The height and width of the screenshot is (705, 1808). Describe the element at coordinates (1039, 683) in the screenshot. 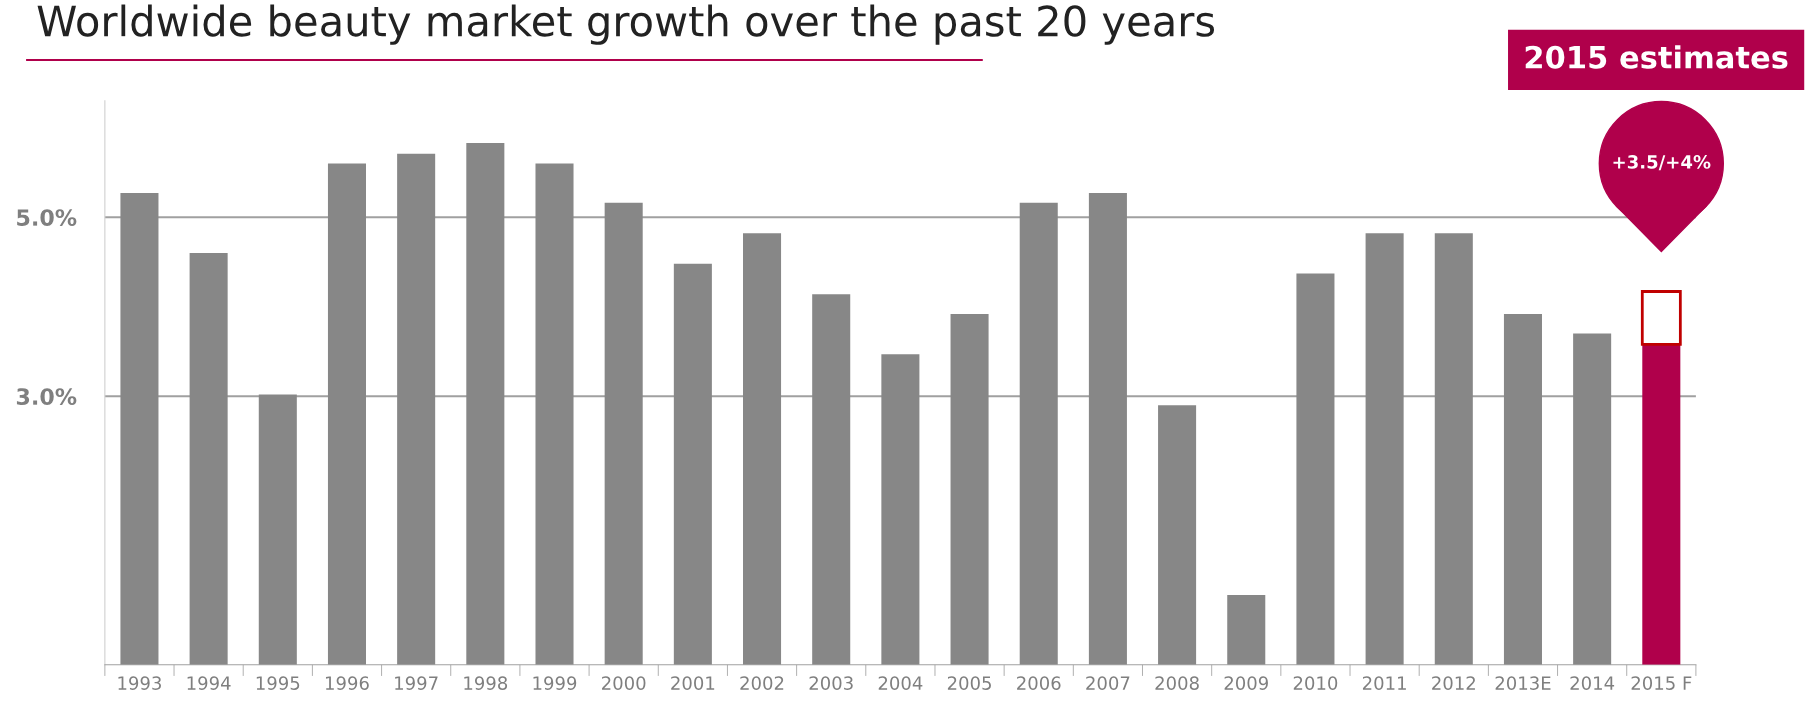

I see `x-tick-label: 2006` at that location.